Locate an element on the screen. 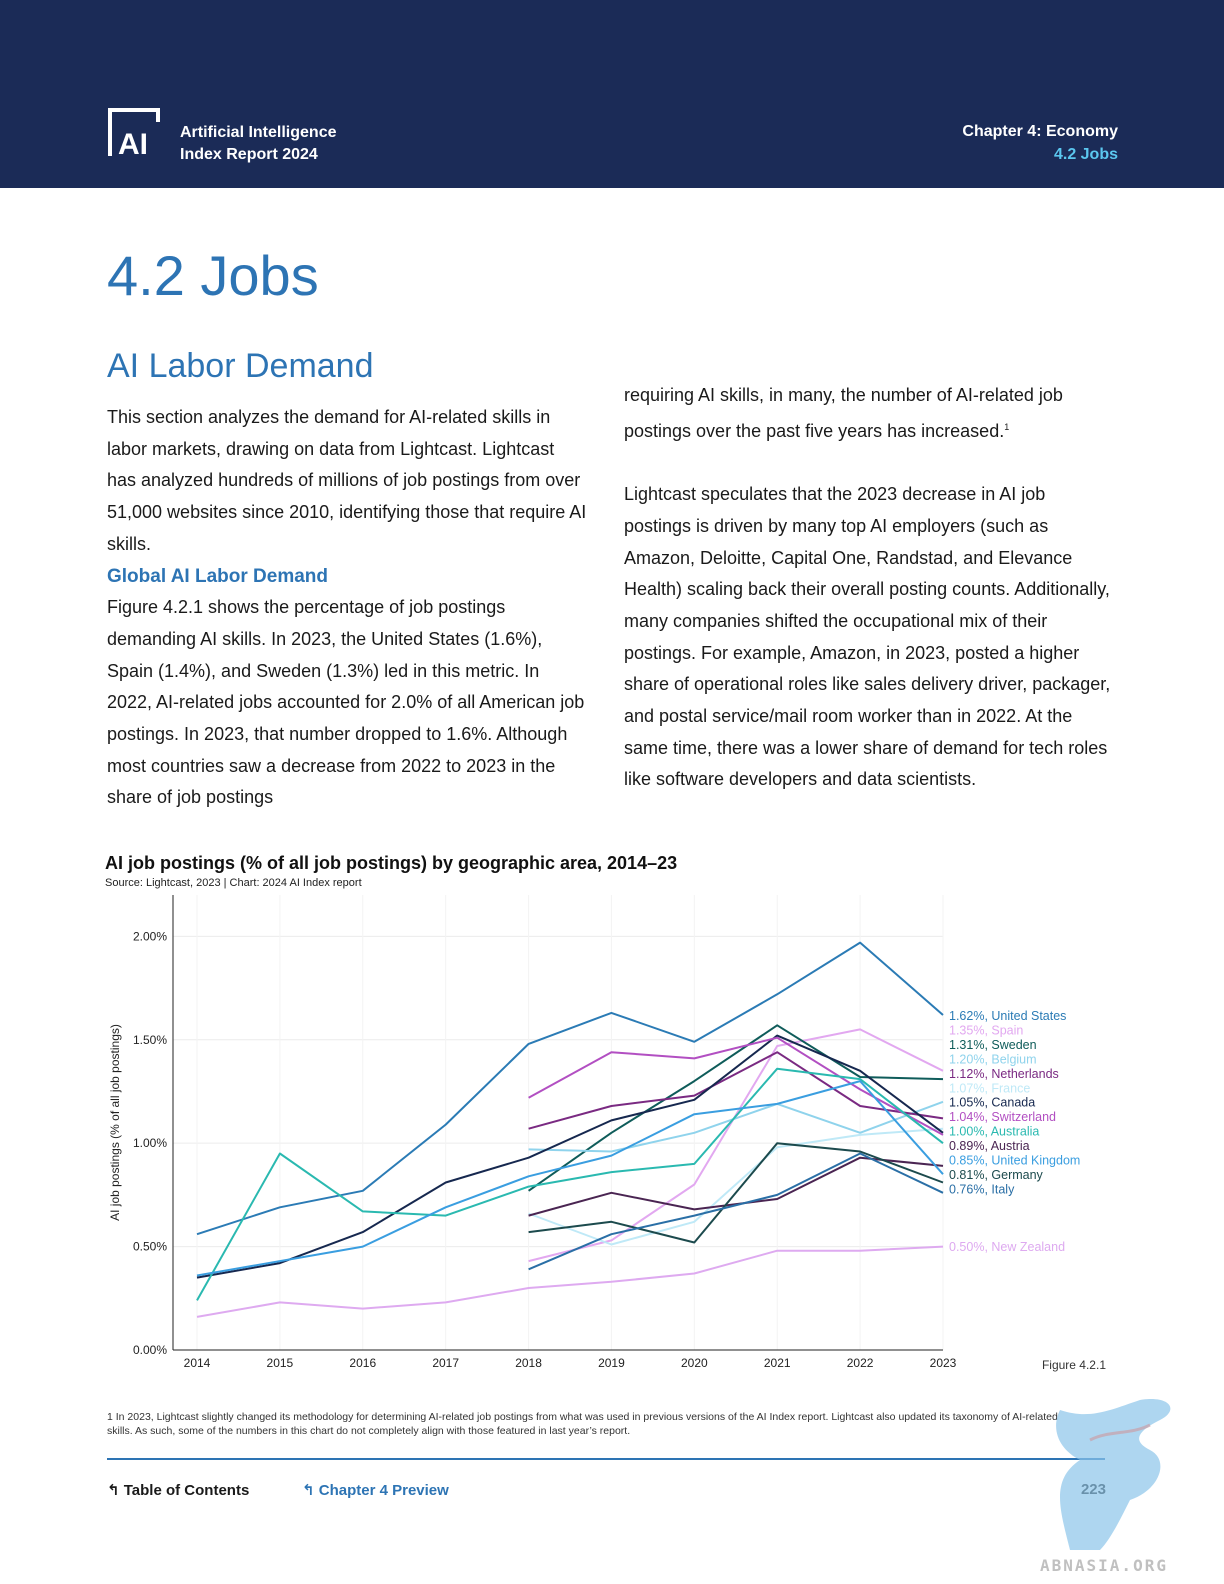  series-end-label: 1.12%, Netherlands is located at coordinates (1004, 1074).